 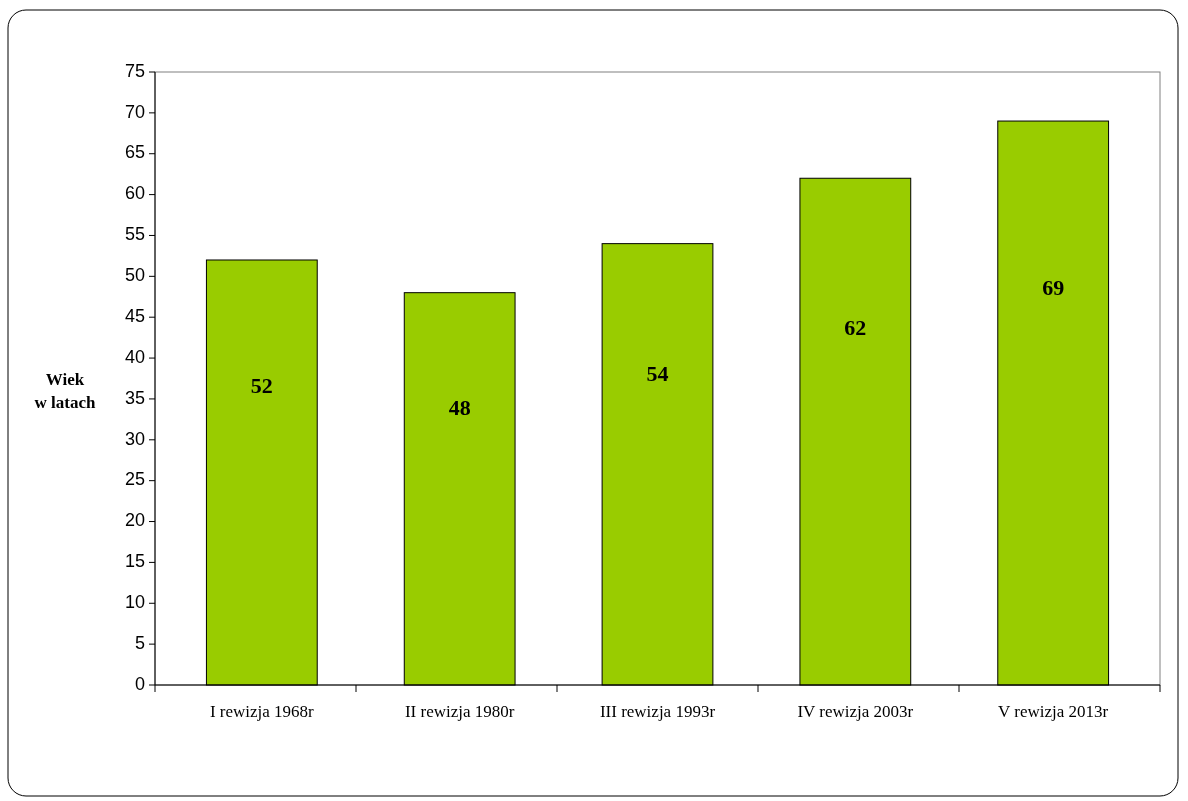 I want to click on y-tick-label: 65, so click(x=134, y=152).